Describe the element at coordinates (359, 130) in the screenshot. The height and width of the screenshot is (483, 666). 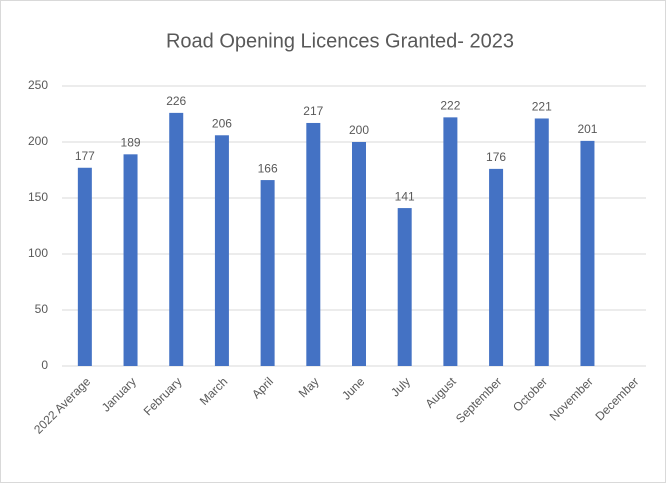
I see `data-label: 200` at that location.